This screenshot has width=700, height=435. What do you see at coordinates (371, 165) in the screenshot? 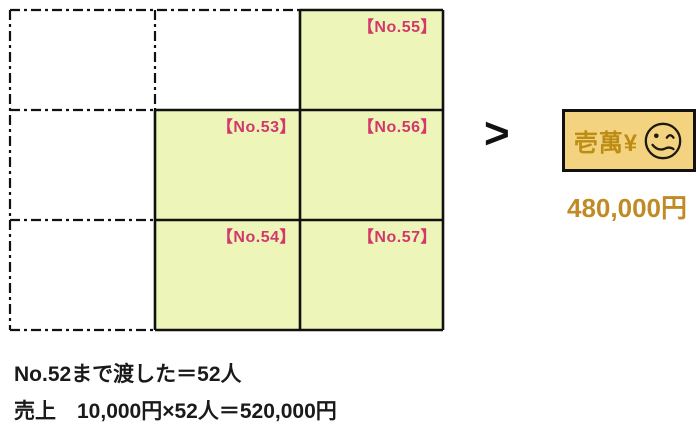
I see `cell-no56-fill` at bounding box center [371, 165].